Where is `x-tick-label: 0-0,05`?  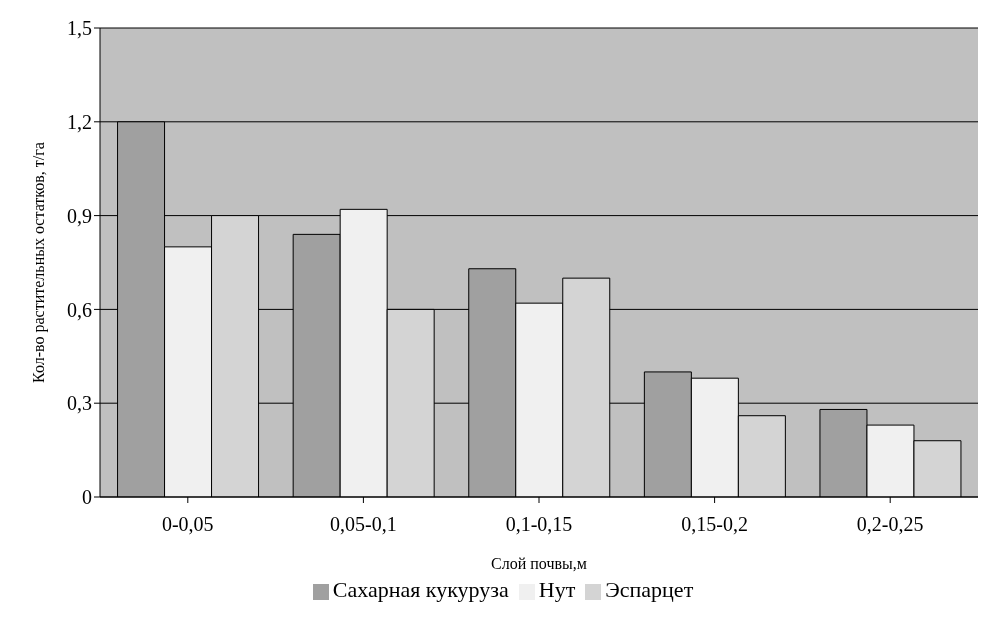 x-tick-label: 0-0,05 is located at coordinates (187, 524).